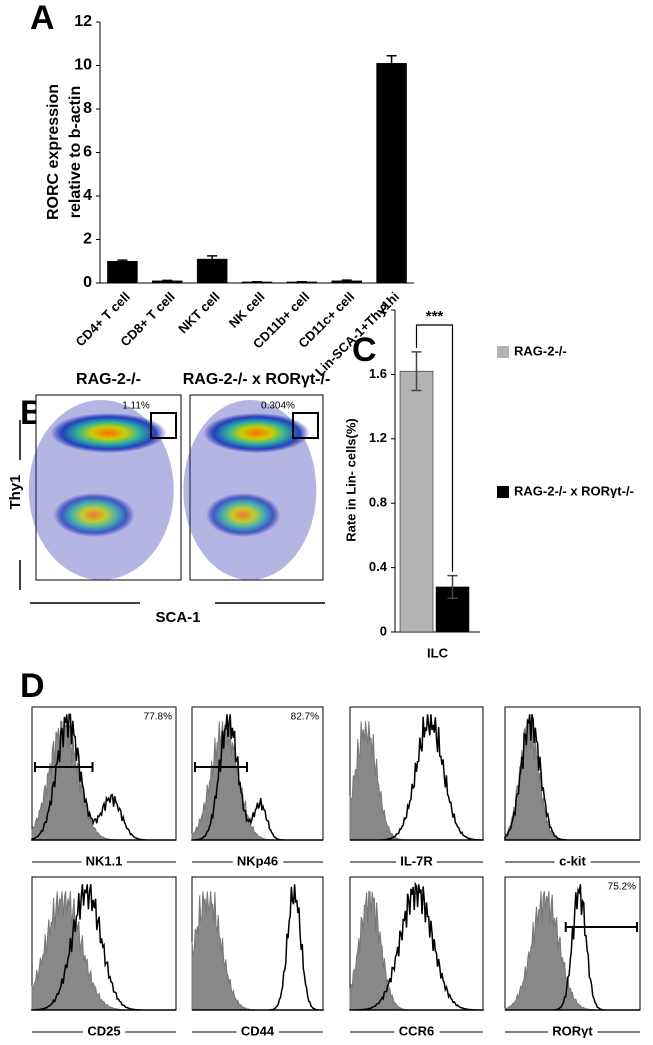 This screenshot has height=1045, width=653. What do you see at coordinates (350, 480) in the screenshot?
I see `y-axis-label: Rate in Lin- cells(%)` at bounding box center [350, 480].